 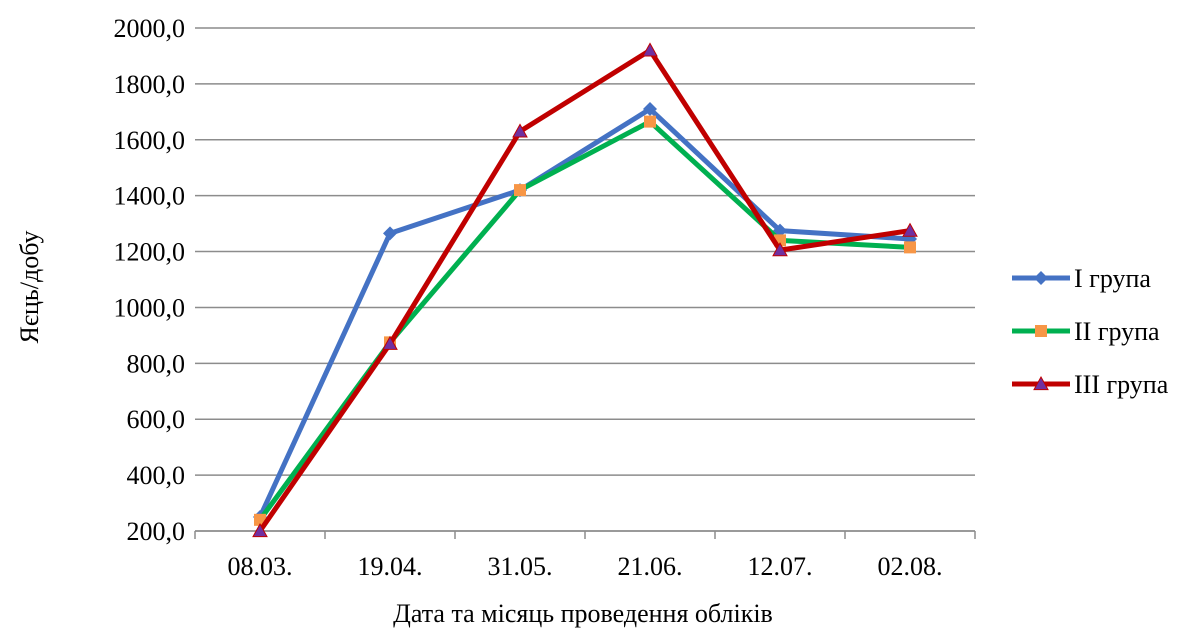 What do you see at coordinates (910, 566) in the screenshot?
I see `x-tick-label: 02.08.` at bounding box center [910, 566].